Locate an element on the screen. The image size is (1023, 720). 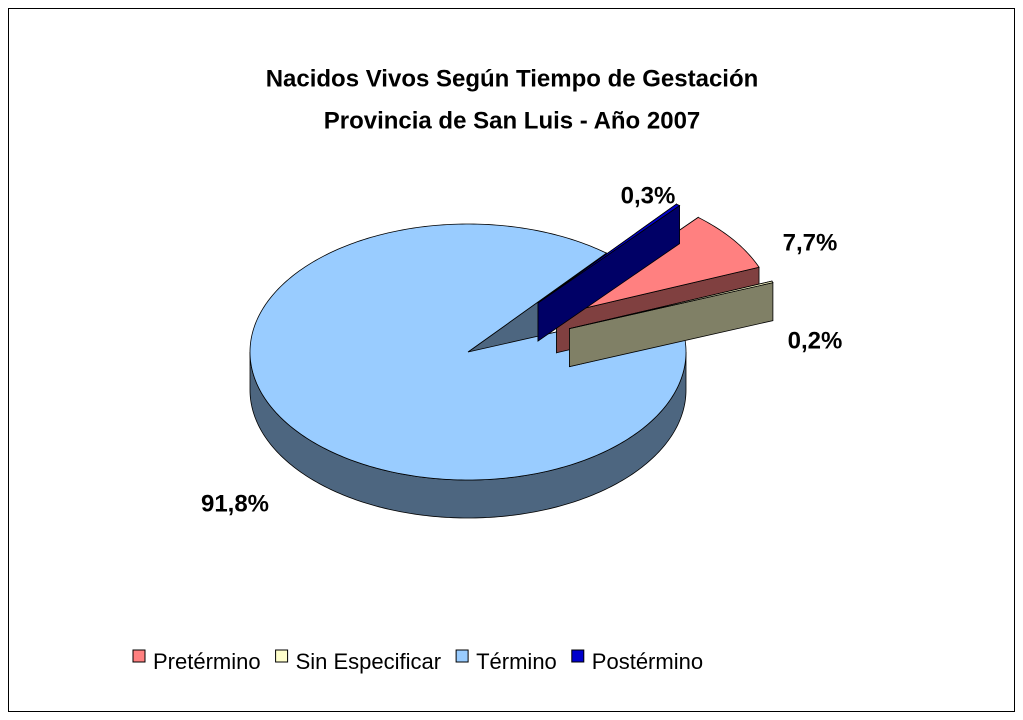
chart-subtitle: Provincia de San Luis - Año 2007 is located at coordinates (512, 120).